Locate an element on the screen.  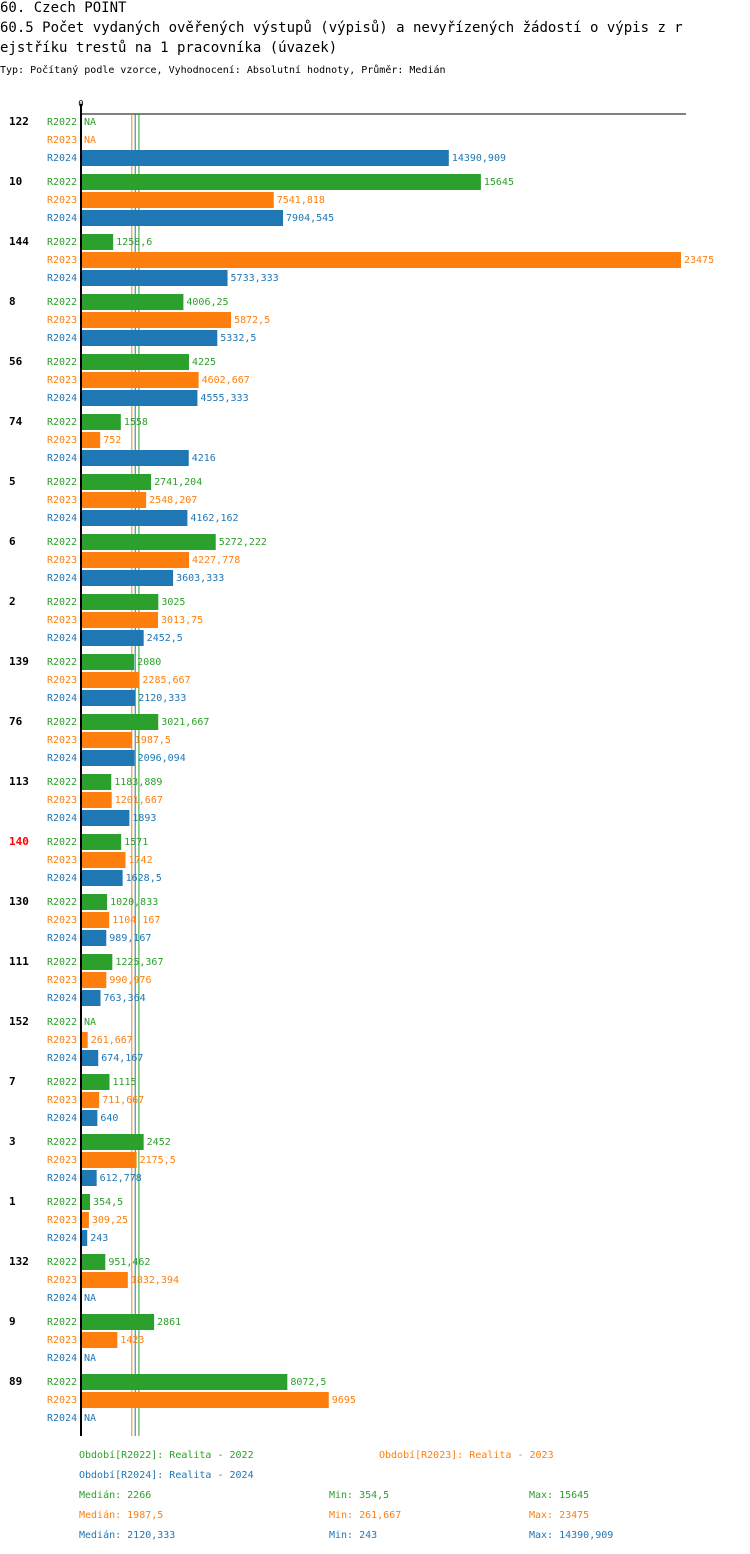
group-label: 113 is located at coordinates (19, 781).